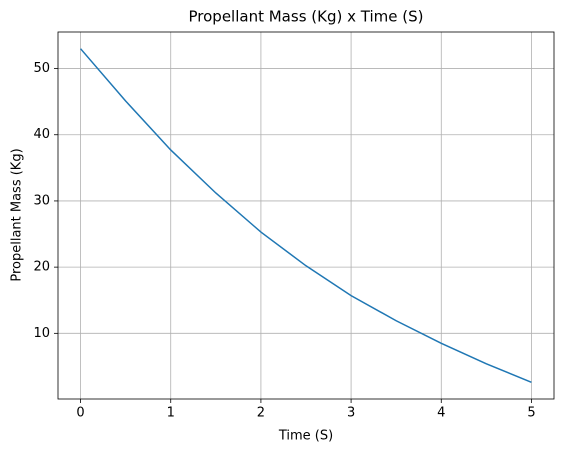 This screenshot has width=563, height=458. What do you see at coordinates (261, 413) in the screenshot?
I see `x-tick-label: 2` at bounding box center [261, 413].